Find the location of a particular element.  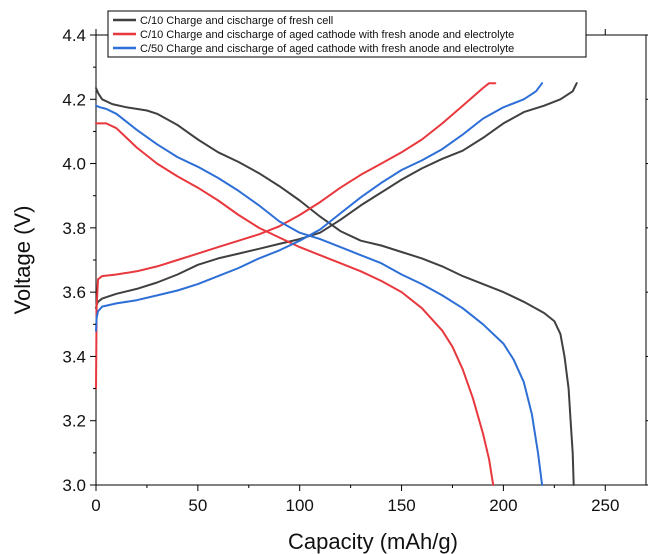

y-tick-label: 3.4 is located at coordinates (74, 356).